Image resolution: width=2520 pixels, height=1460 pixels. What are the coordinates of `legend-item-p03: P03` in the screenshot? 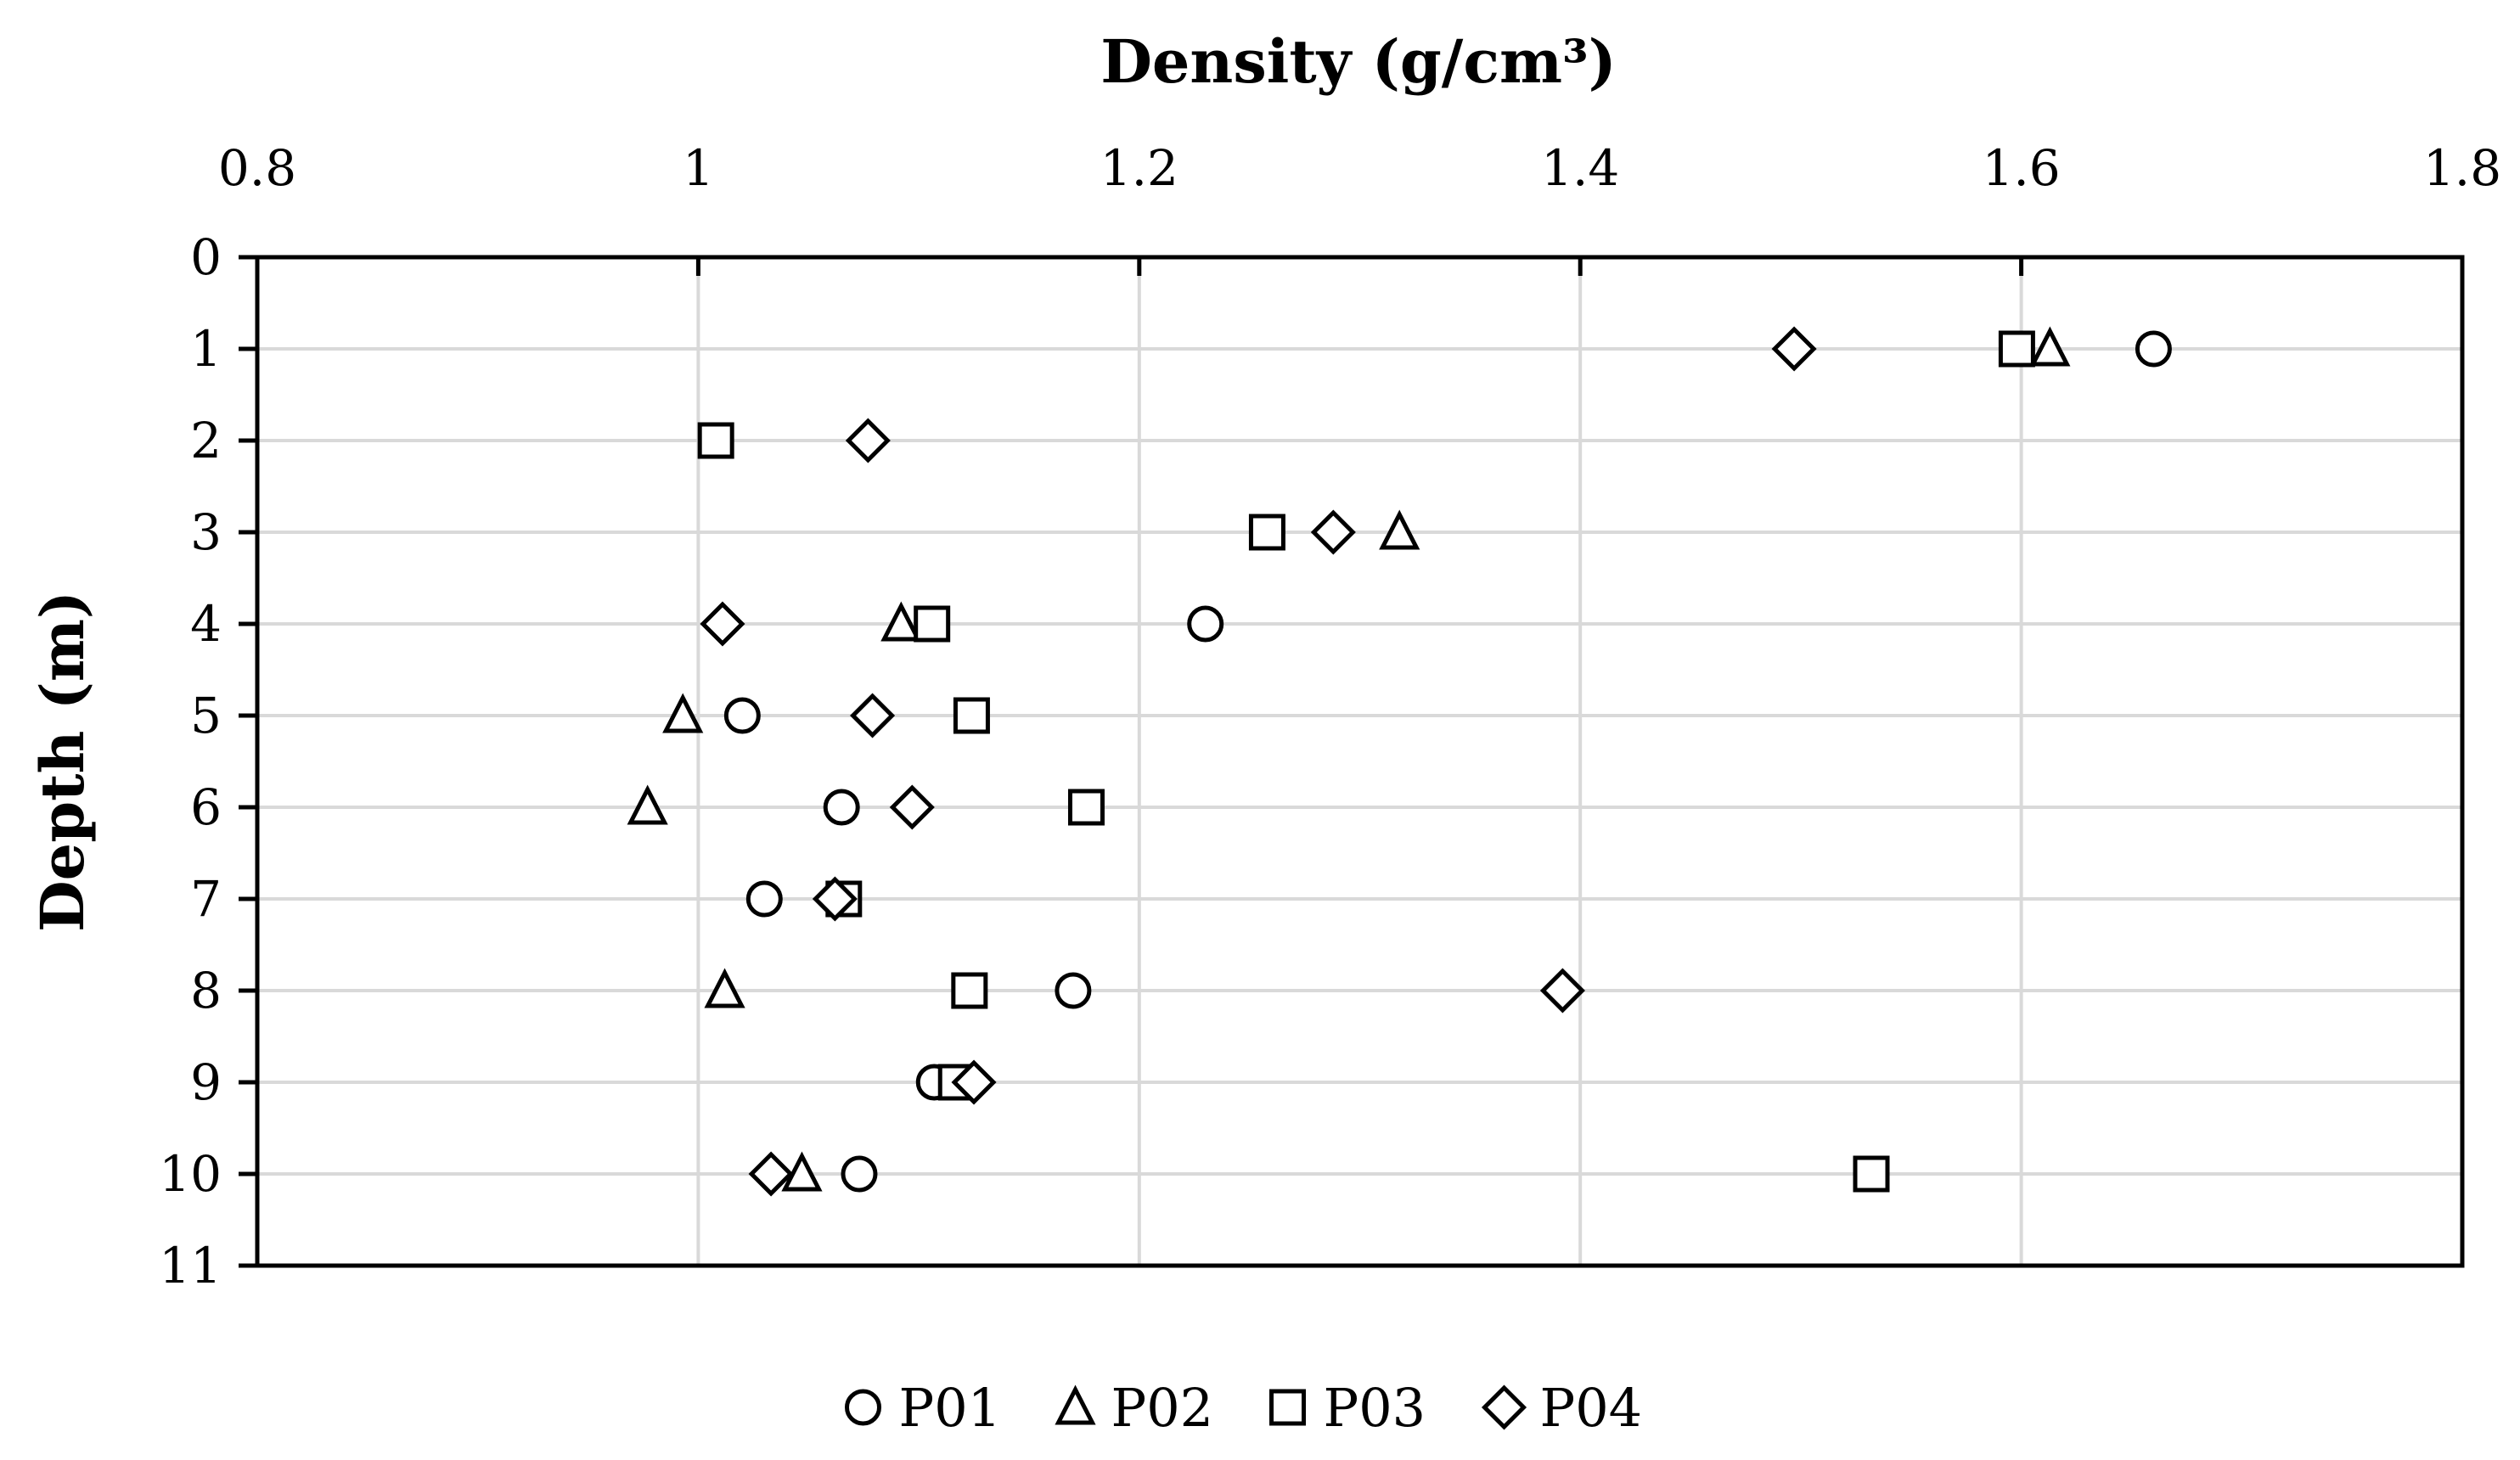 It's located at (1348, 1408).